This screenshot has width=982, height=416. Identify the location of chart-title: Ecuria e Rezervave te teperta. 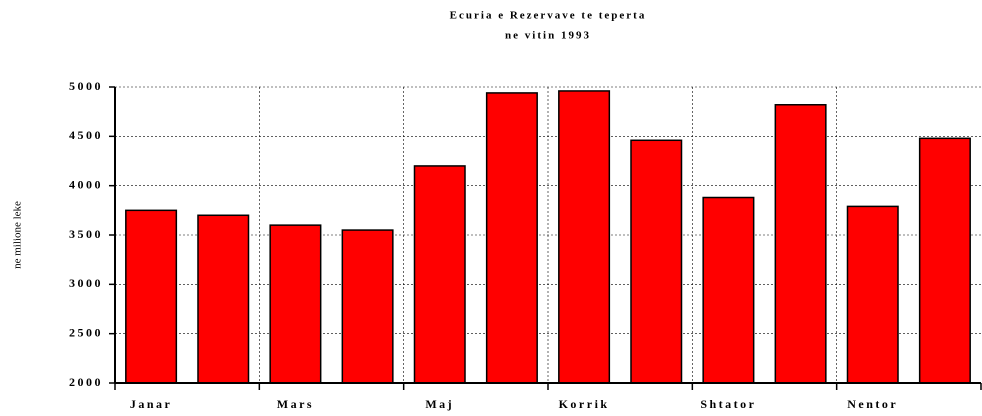
(548, 16).